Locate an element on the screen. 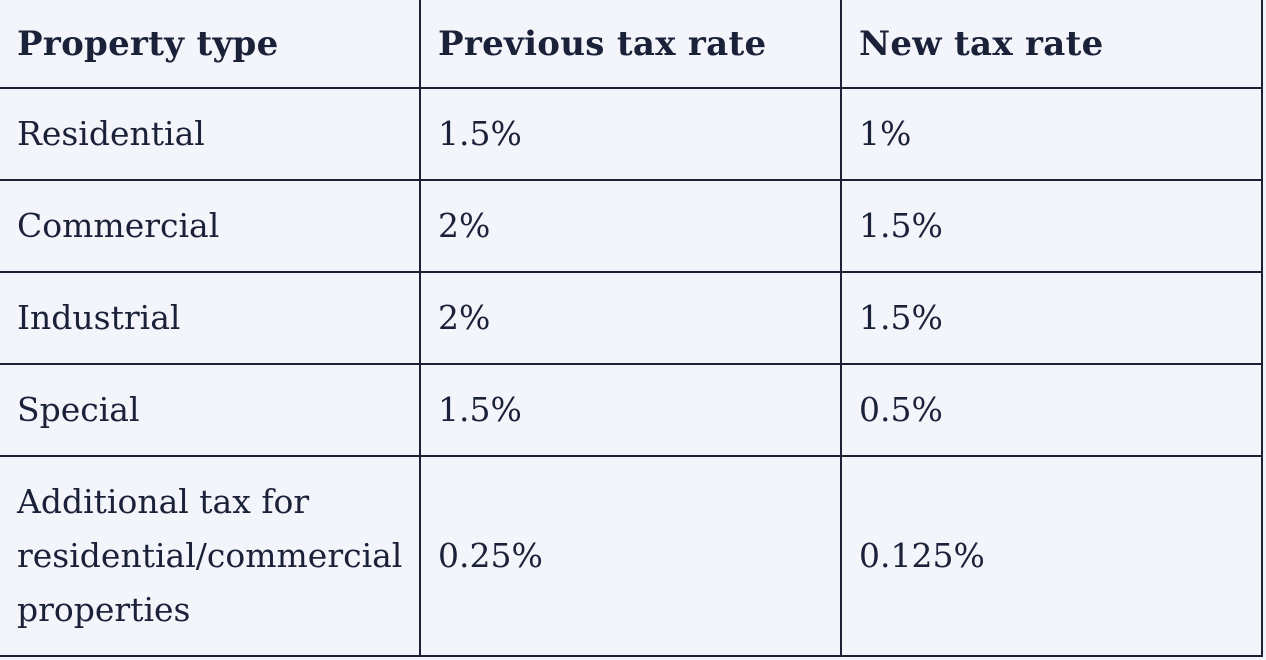  header-previous-tax-rate: Previous tax rate is located at coordinates (630, 44).